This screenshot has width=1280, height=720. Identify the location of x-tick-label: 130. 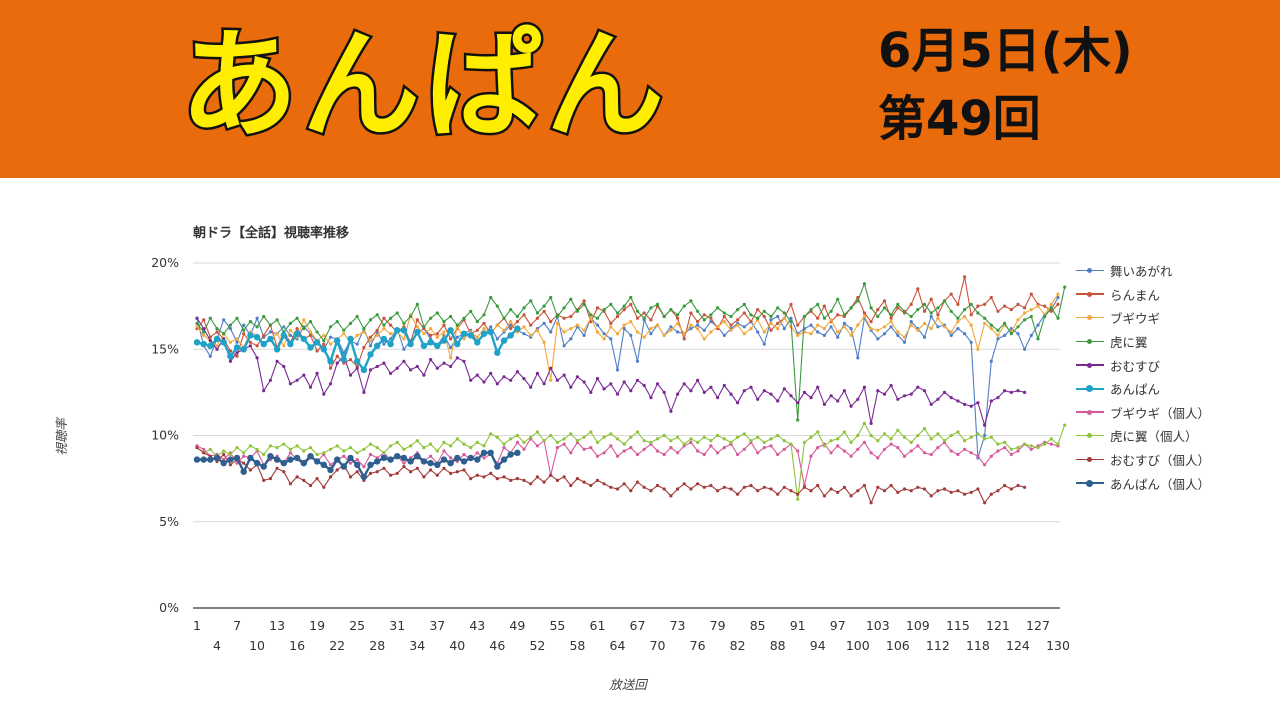
(1058, 645).